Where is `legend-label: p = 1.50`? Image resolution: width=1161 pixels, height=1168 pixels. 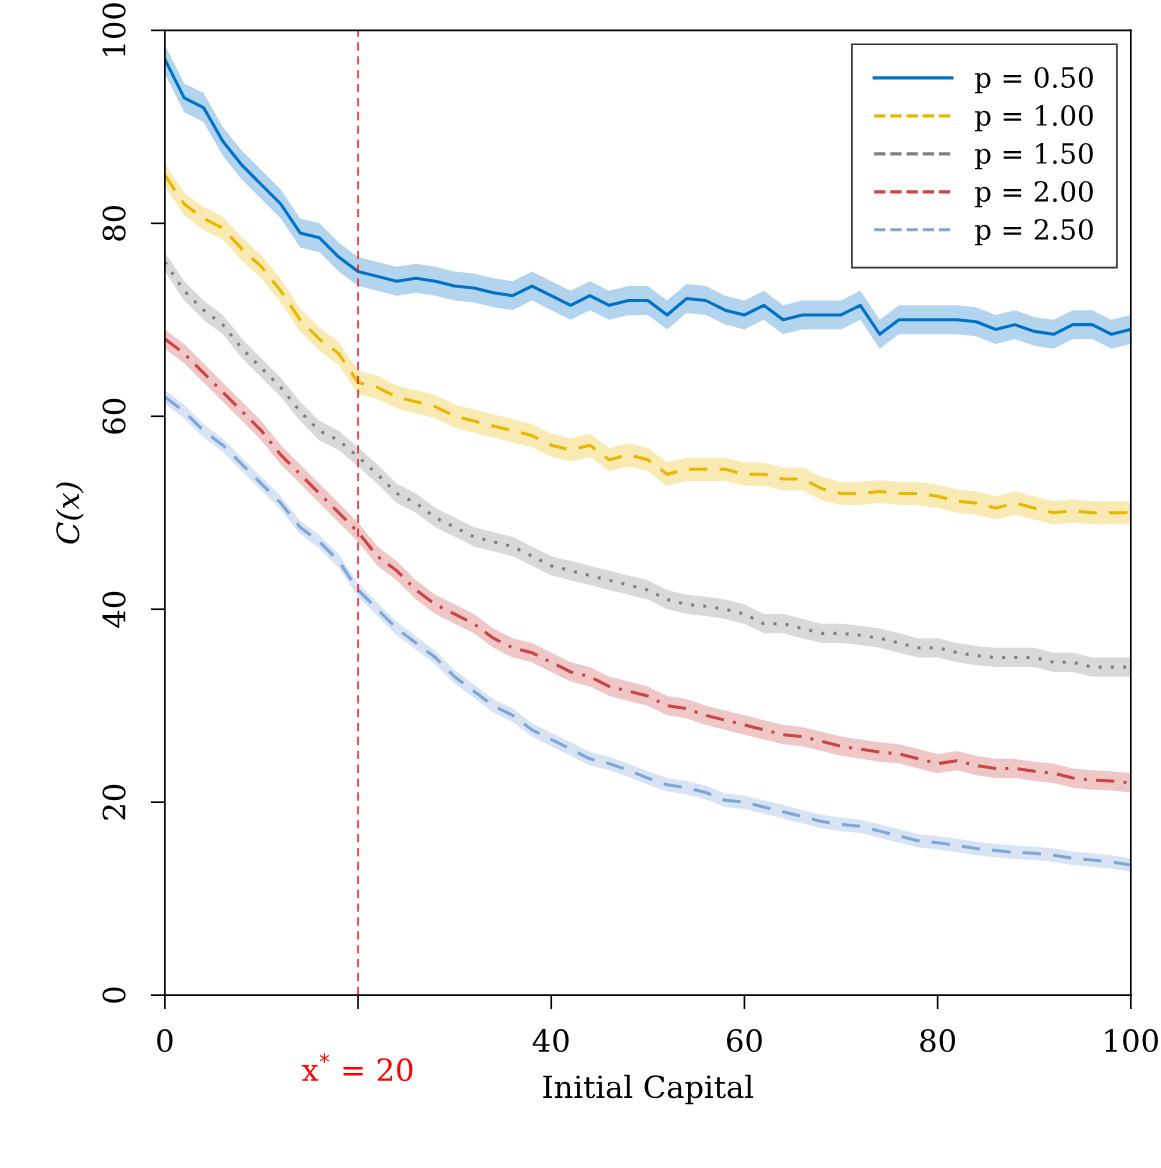 legend-label: p = 1.50 is located at coordinates (1033, 156).